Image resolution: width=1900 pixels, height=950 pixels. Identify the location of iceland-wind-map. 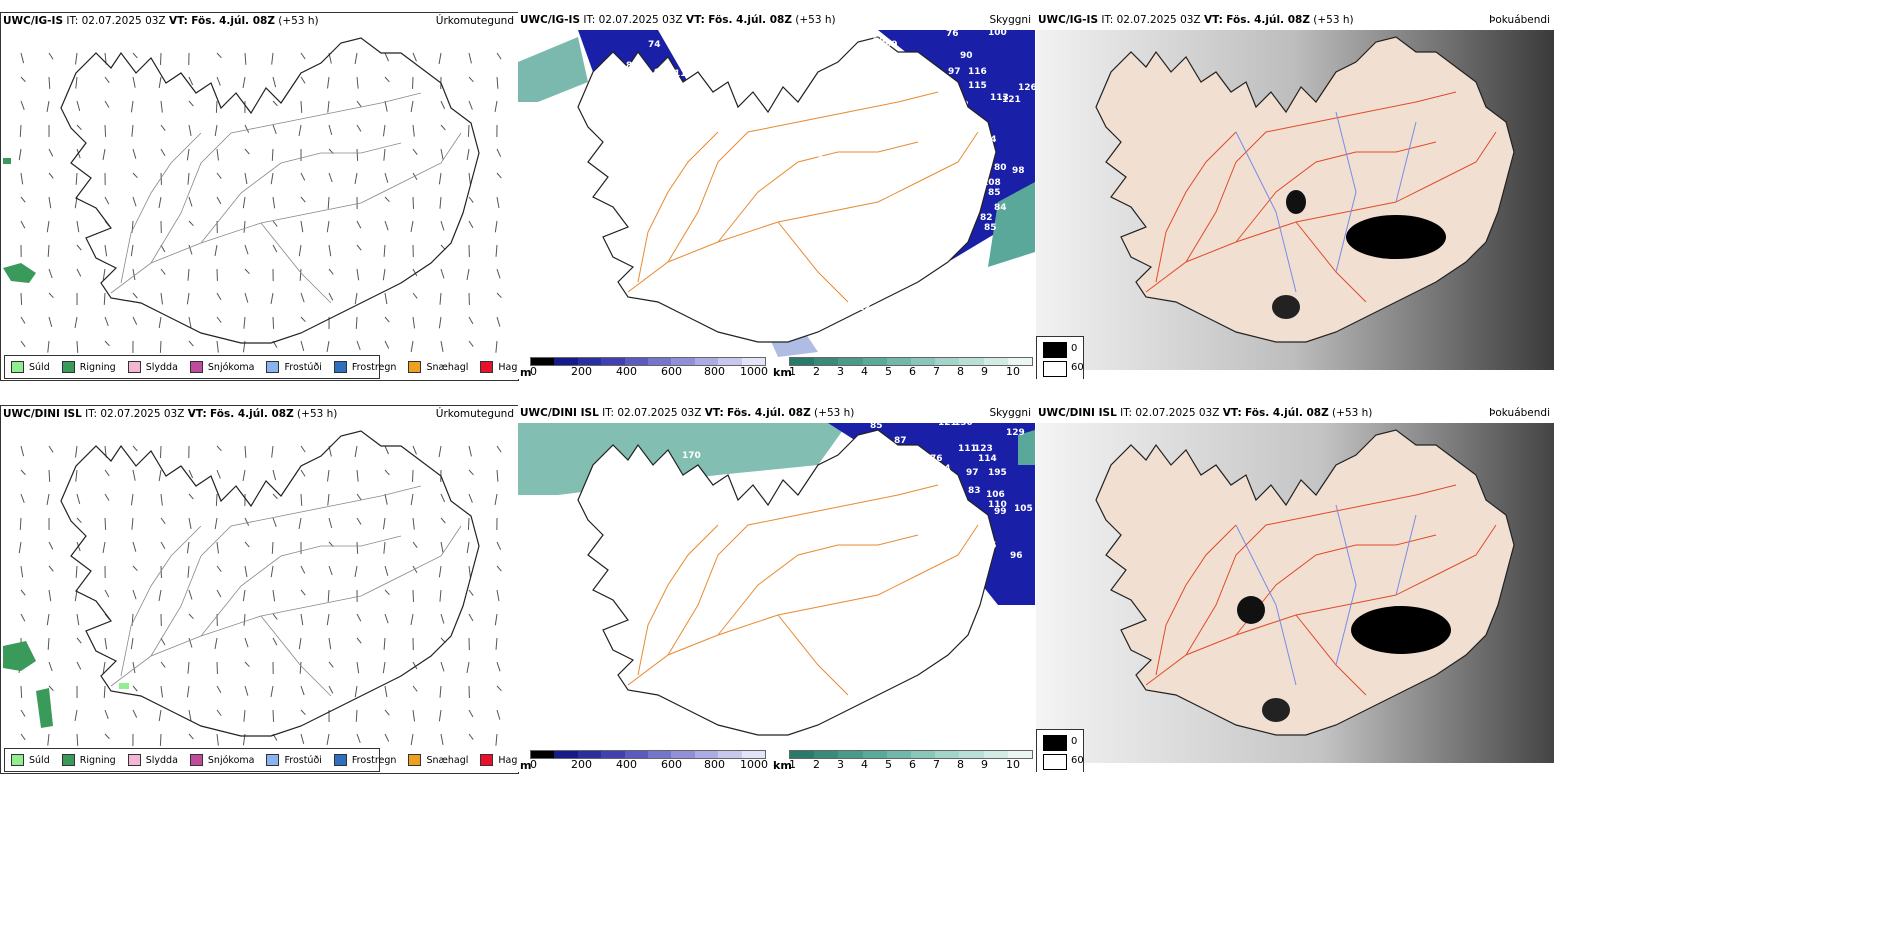
(252, 588).